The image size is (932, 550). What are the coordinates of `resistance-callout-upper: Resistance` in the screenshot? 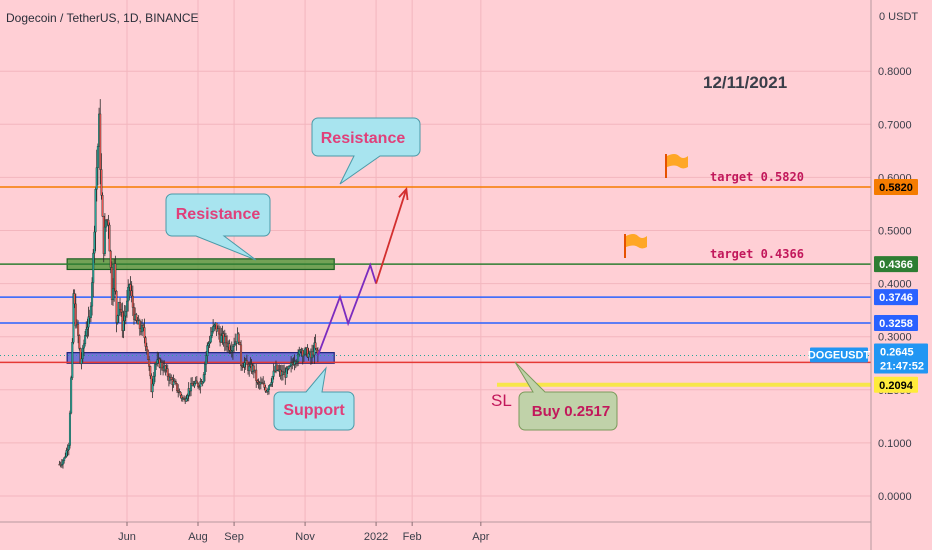 It's located at (366, 151).